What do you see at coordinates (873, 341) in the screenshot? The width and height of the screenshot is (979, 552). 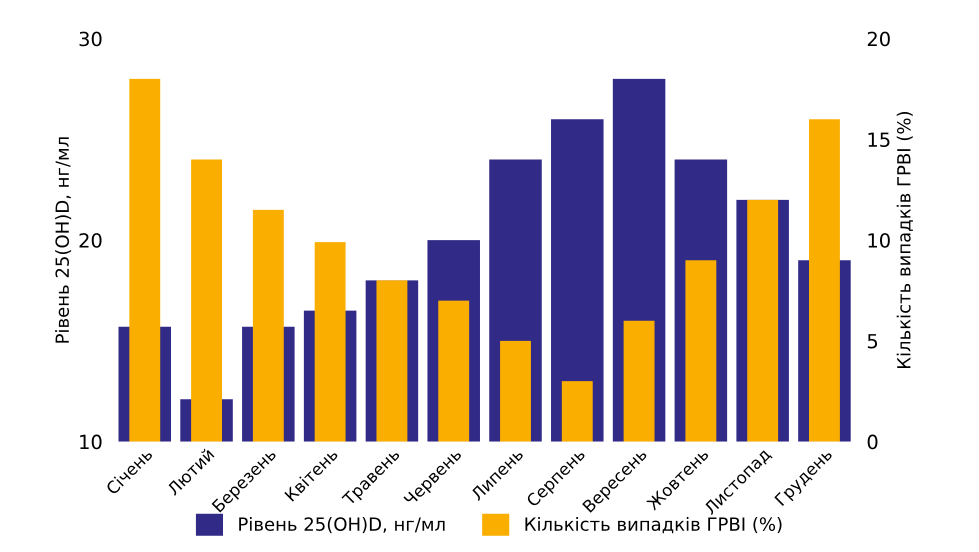 I see `y2-tick-label: 5` at bounding box center [873, 341].